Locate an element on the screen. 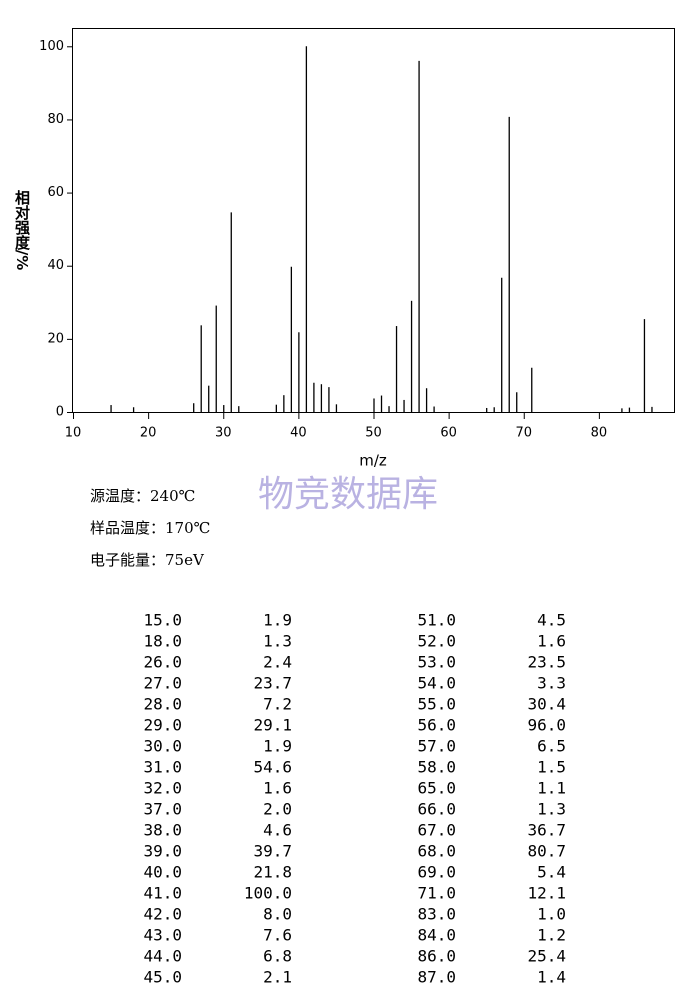 The width and height of the screenshot is (696, 992). table-intensity: 4.6 is located at coordinates (277, 830).